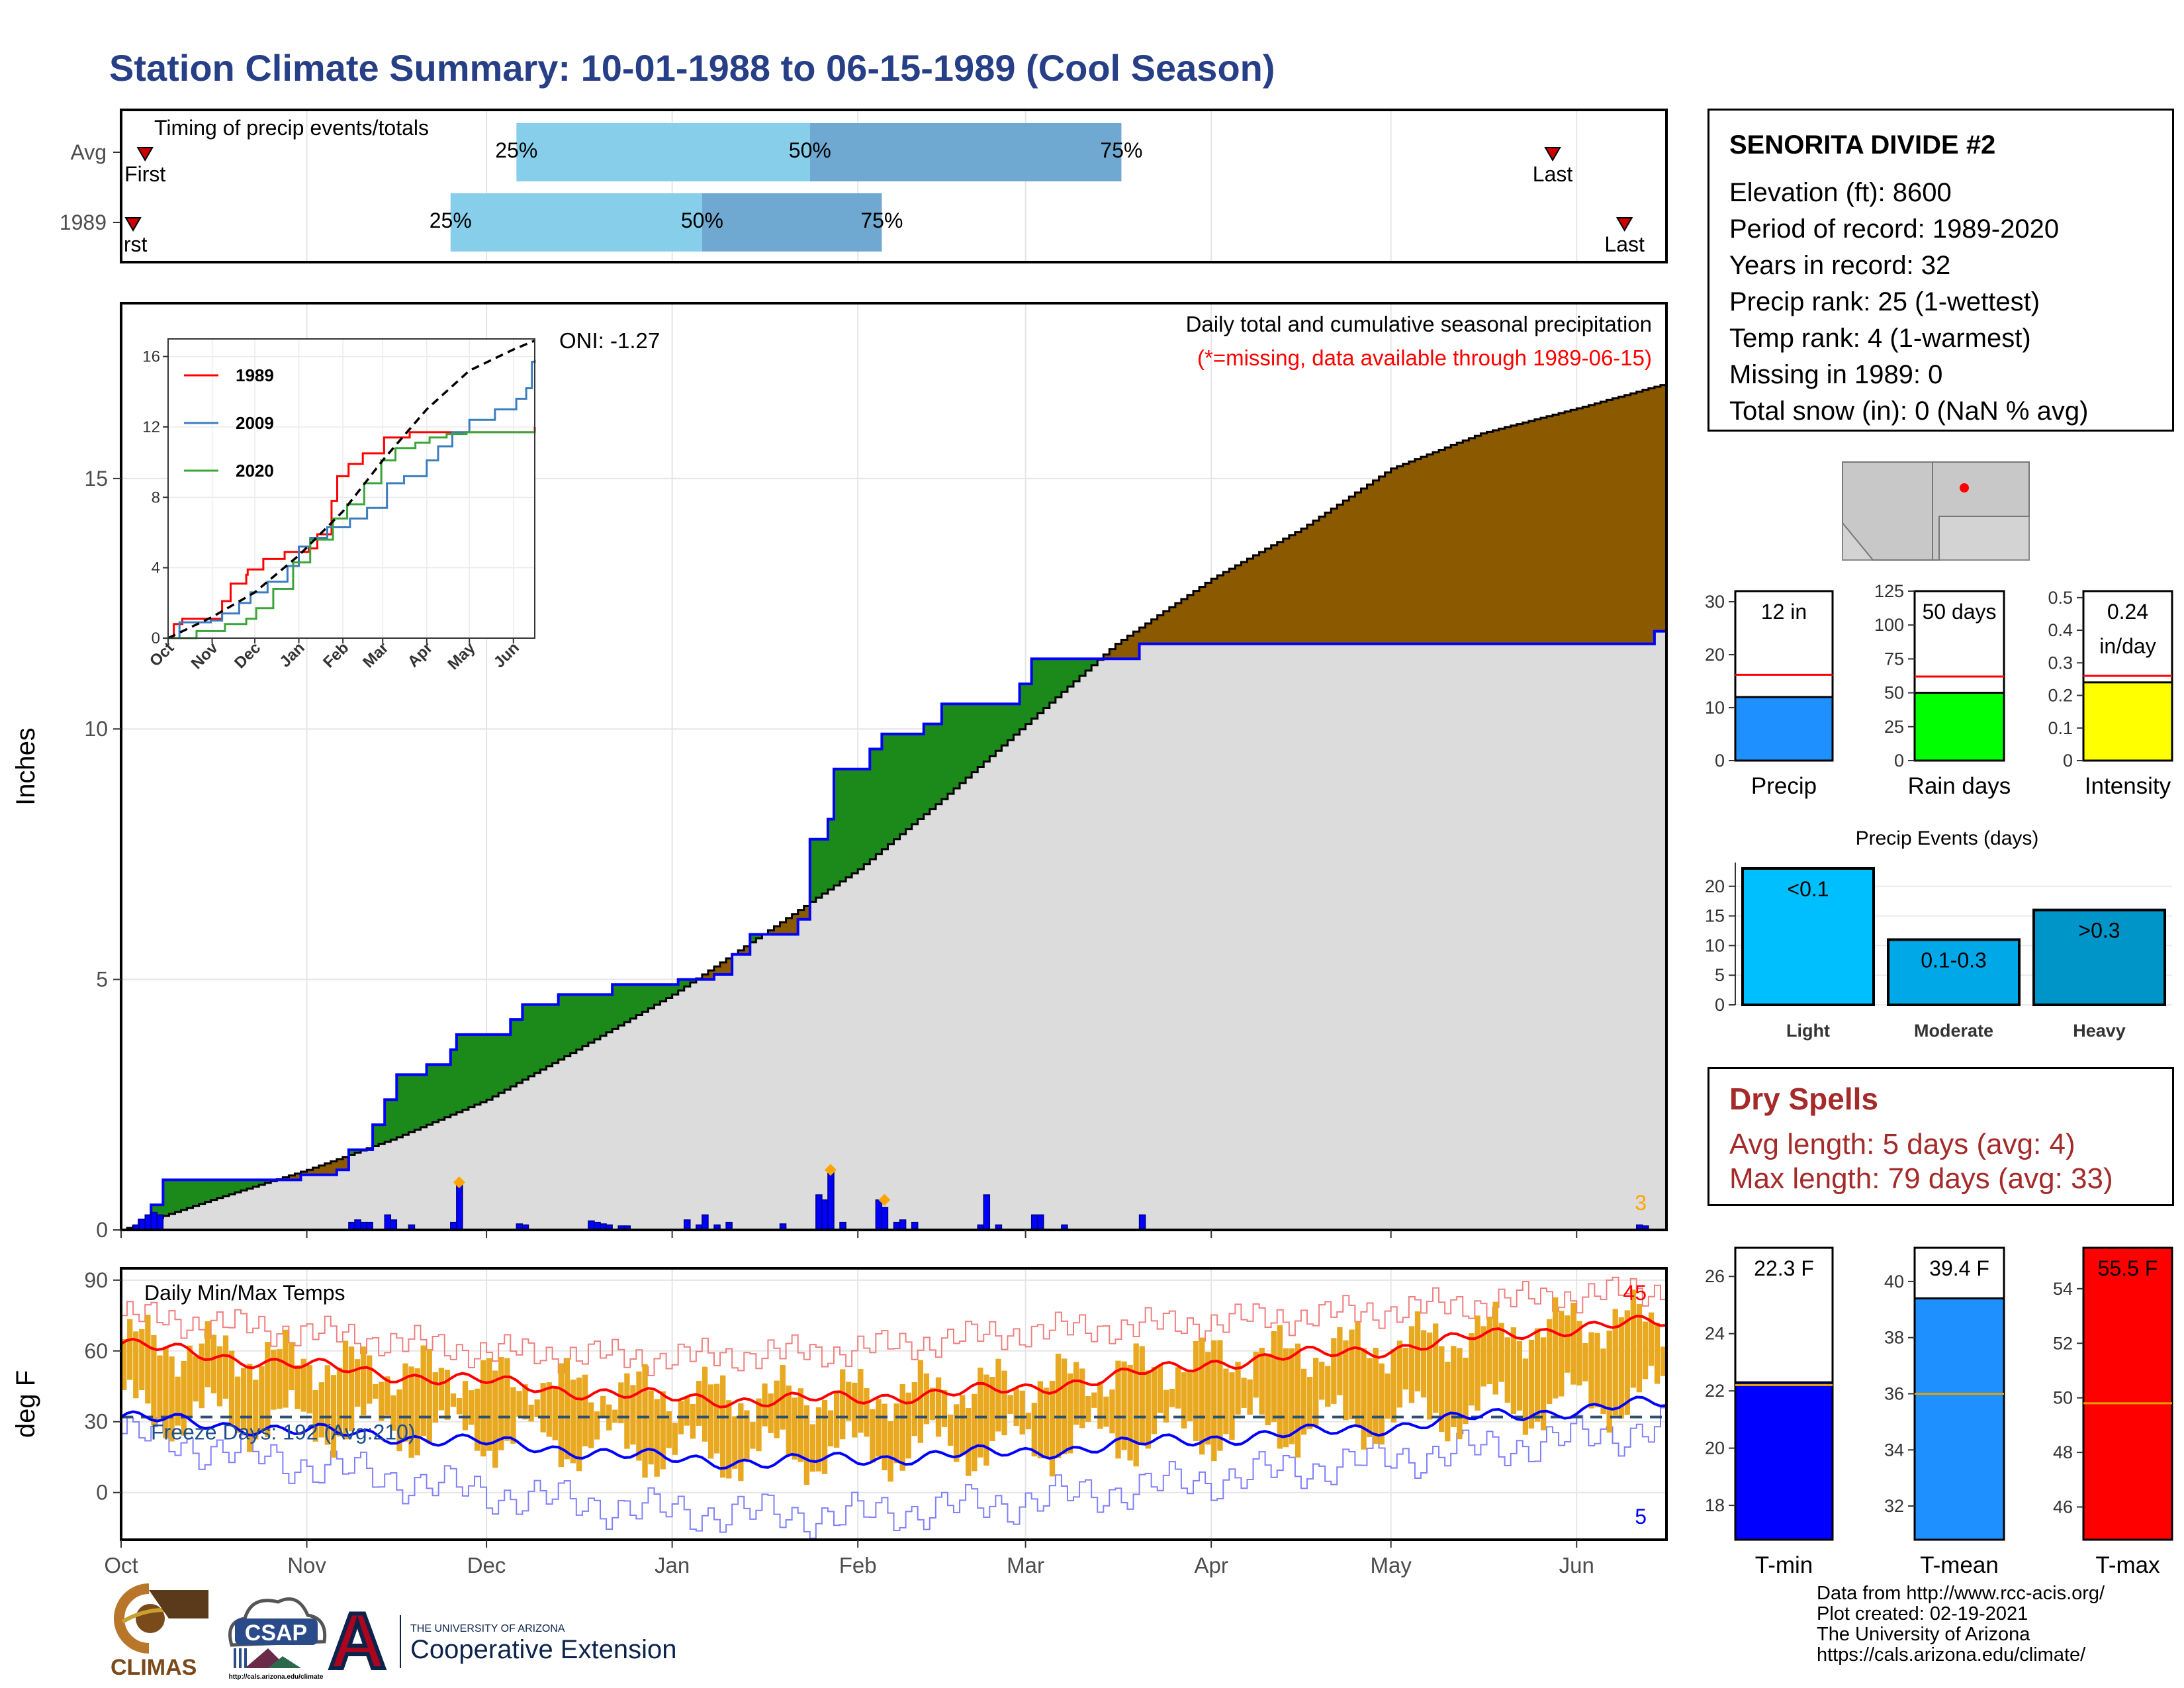  What do you see at coordinates (609, 341) in the screenshot?
I see `oni-label: ONI: -1.27` at bounding box center [609, 341].